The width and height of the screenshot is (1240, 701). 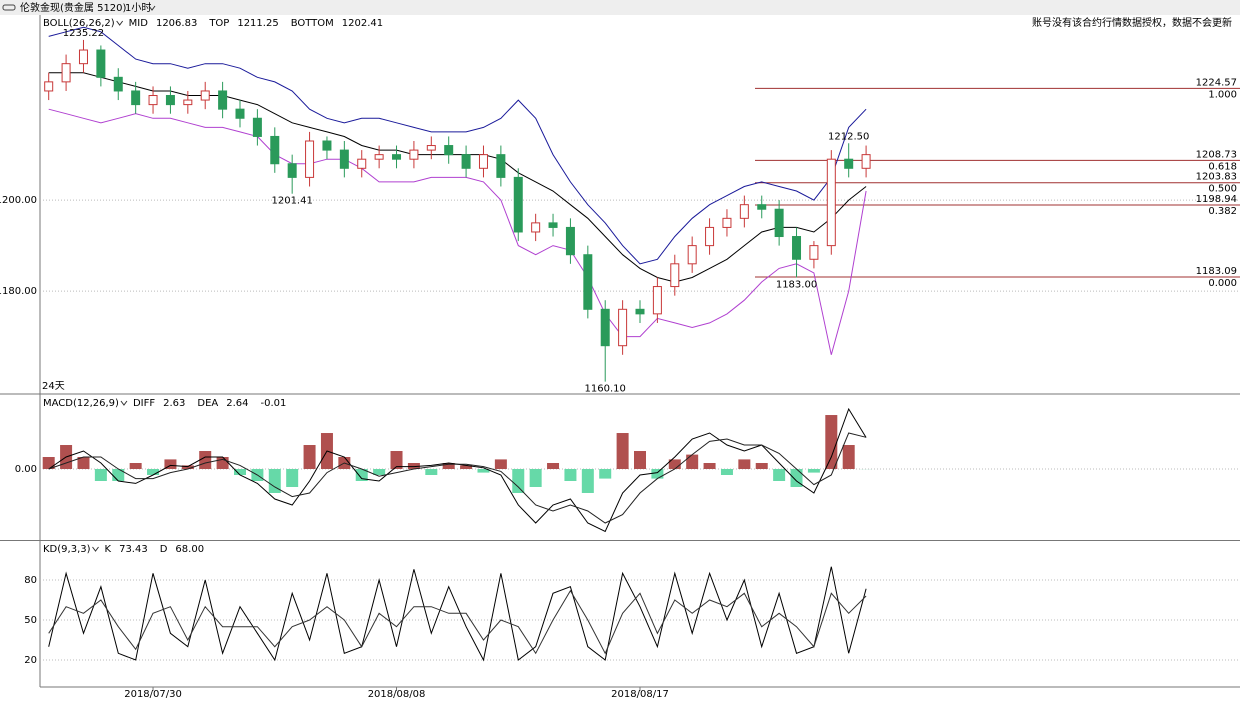 What do you see at coordinates (207, 403) in the screenshot?
I see `legend-name: DEA` at bounding box center [207, 403].